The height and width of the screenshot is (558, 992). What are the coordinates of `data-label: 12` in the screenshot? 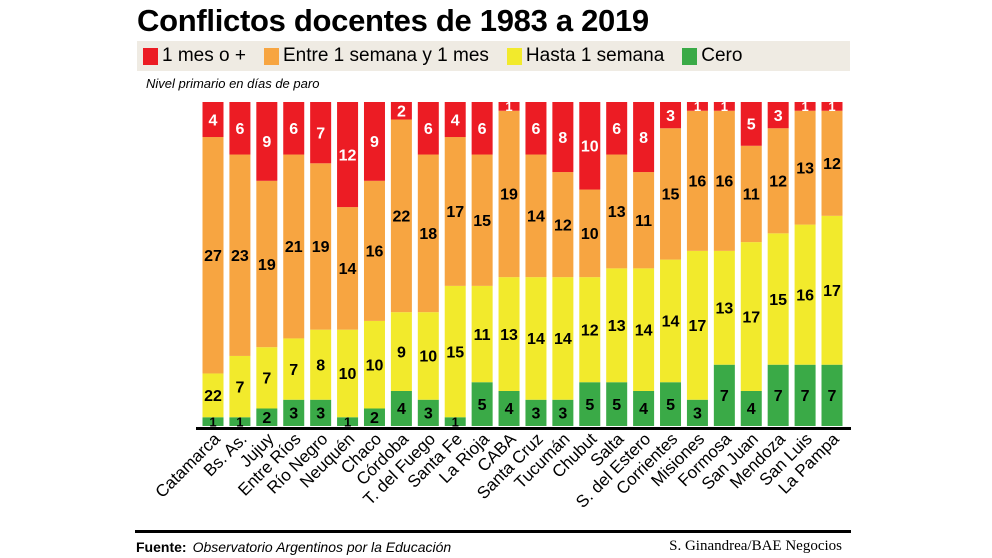 It's located at (590, 330).